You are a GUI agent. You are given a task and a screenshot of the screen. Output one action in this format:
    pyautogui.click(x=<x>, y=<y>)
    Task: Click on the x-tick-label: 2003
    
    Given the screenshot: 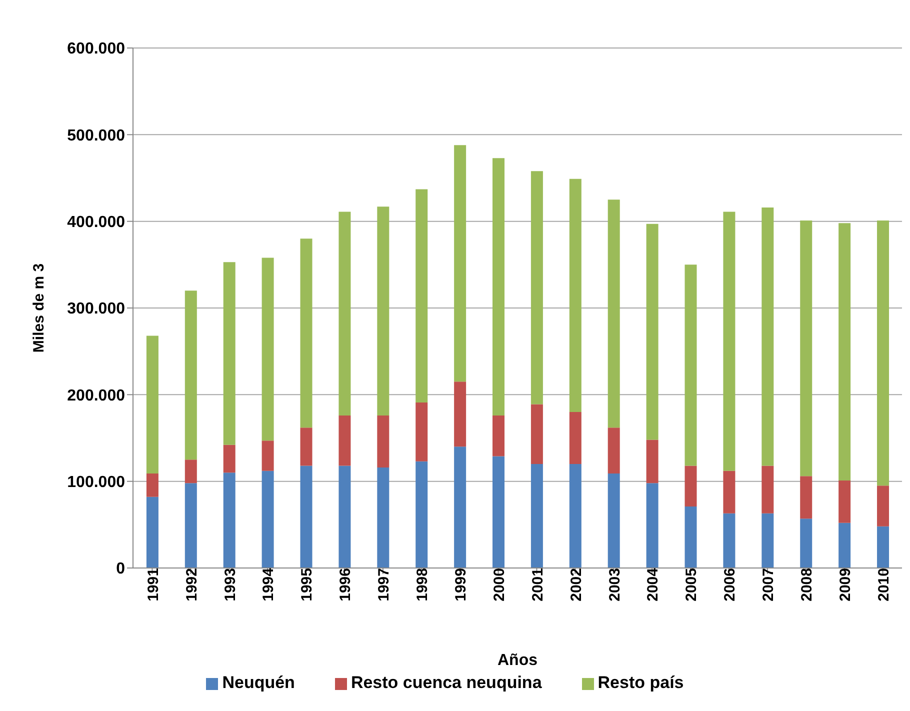 What is the action you would take?
    pyautogui.click(x=615, y=585)
    